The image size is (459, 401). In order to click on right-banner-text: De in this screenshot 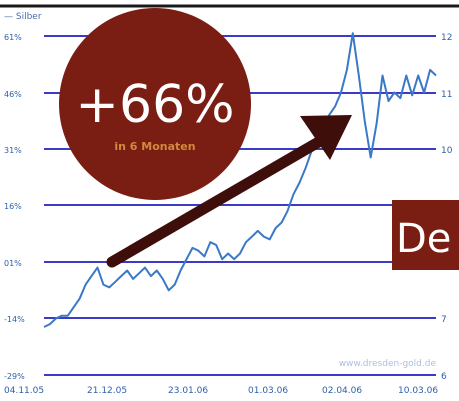, I will do `click(423, 239)`.